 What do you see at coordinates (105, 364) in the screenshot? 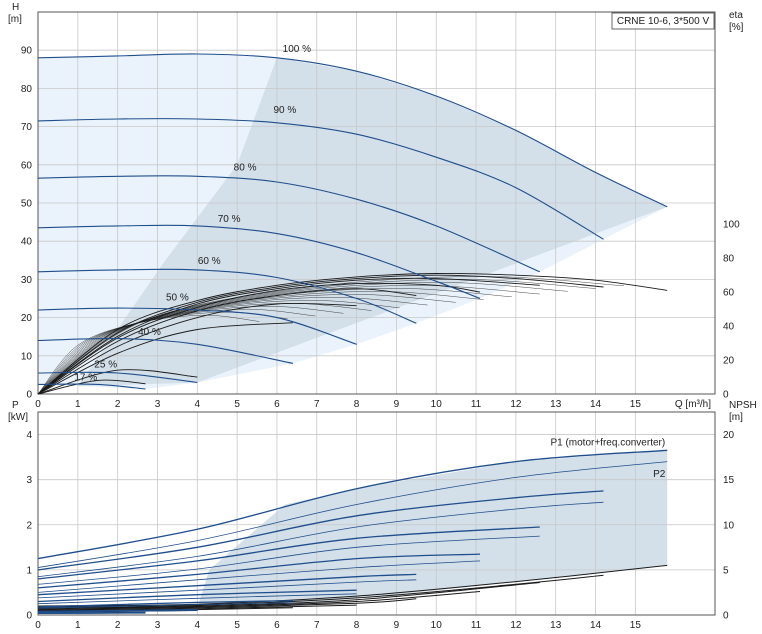
I see `curve-label: 25 %` at bounding box center [105, 364].